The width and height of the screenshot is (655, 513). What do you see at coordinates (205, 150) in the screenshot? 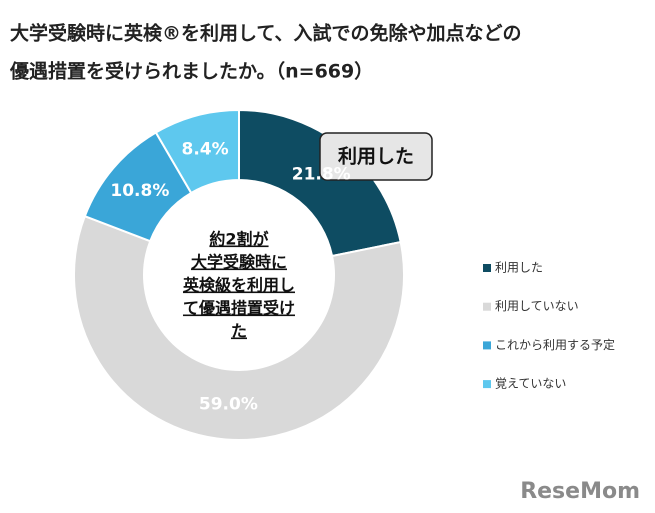
I see `value-label: 8.4%` at bounding box center [205, 150].